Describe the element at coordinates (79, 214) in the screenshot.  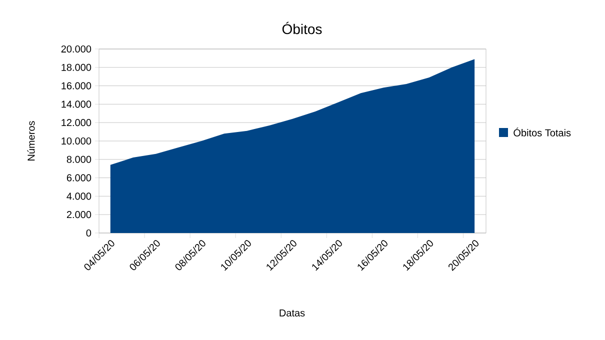
I see `y-tick-label: 2.000` at that location.